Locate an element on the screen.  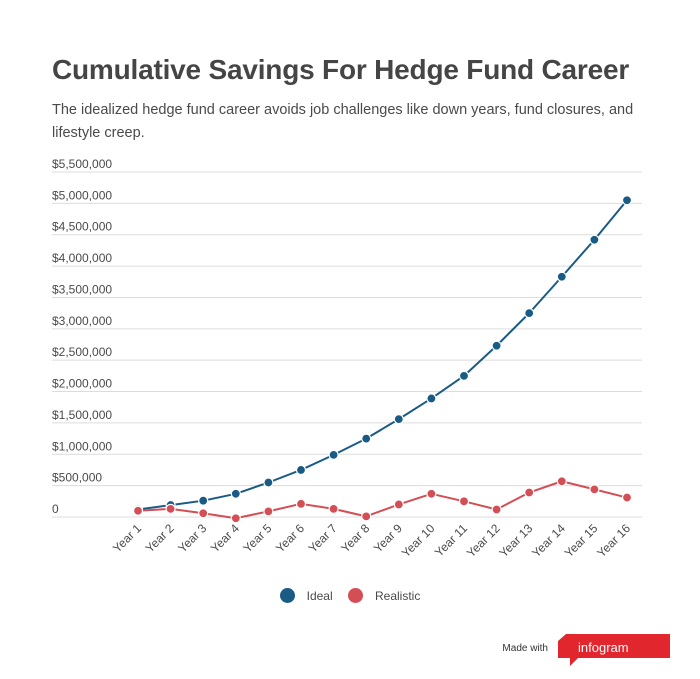
legend-item-ideal: Ideal is located at coordinates (306, 596).